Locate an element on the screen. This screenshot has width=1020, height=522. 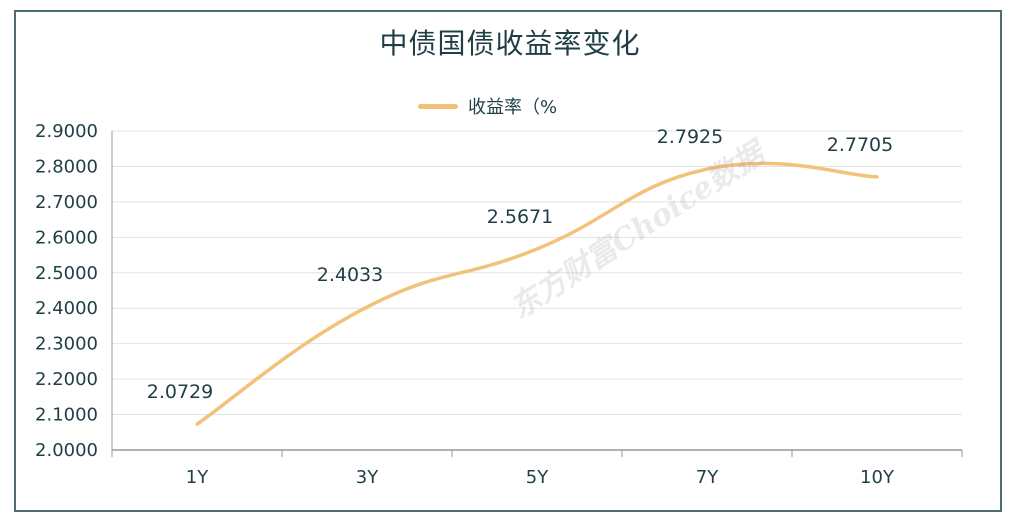
chart-legend: 收益率（% is located at coordinates (487, 106).